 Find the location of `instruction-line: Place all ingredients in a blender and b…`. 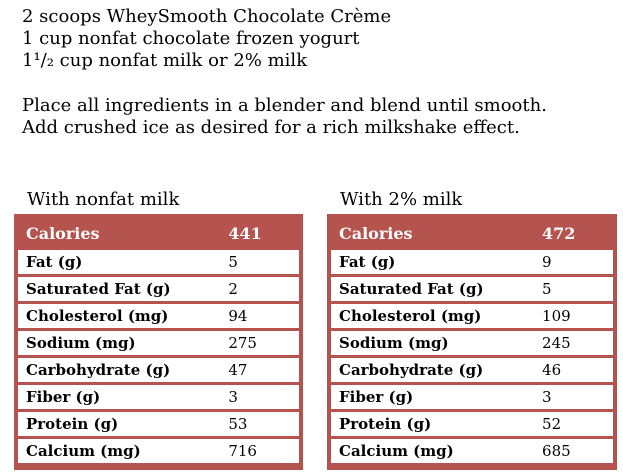

instruction-line: Place all ingredients in a blender and b… is located at coordinates (284, 105).